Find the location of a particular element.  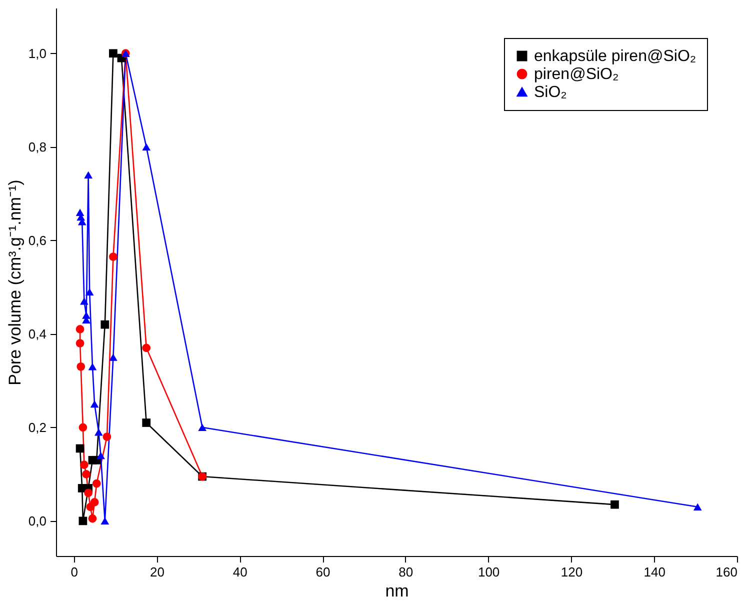

legend-label: piren@SiO₂ is located at coordinates (576, 74).